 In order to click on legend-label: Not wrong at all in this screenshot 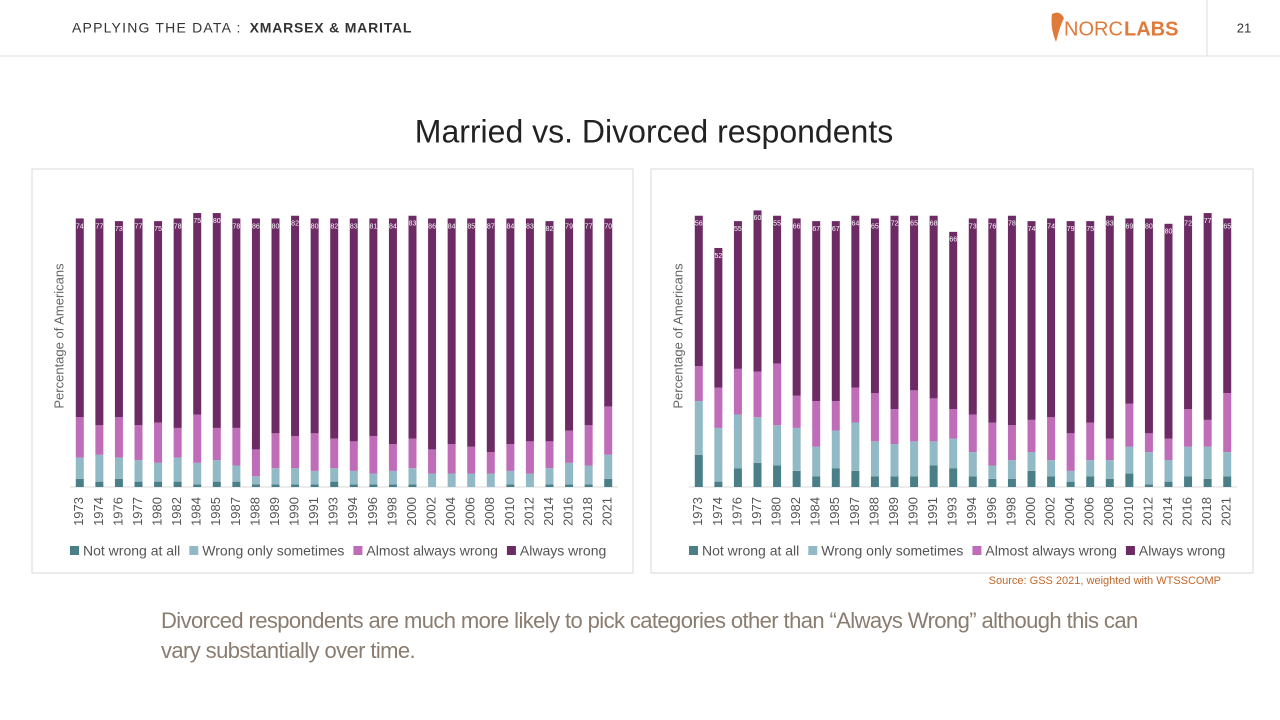, I will do `click(750, 551)`.